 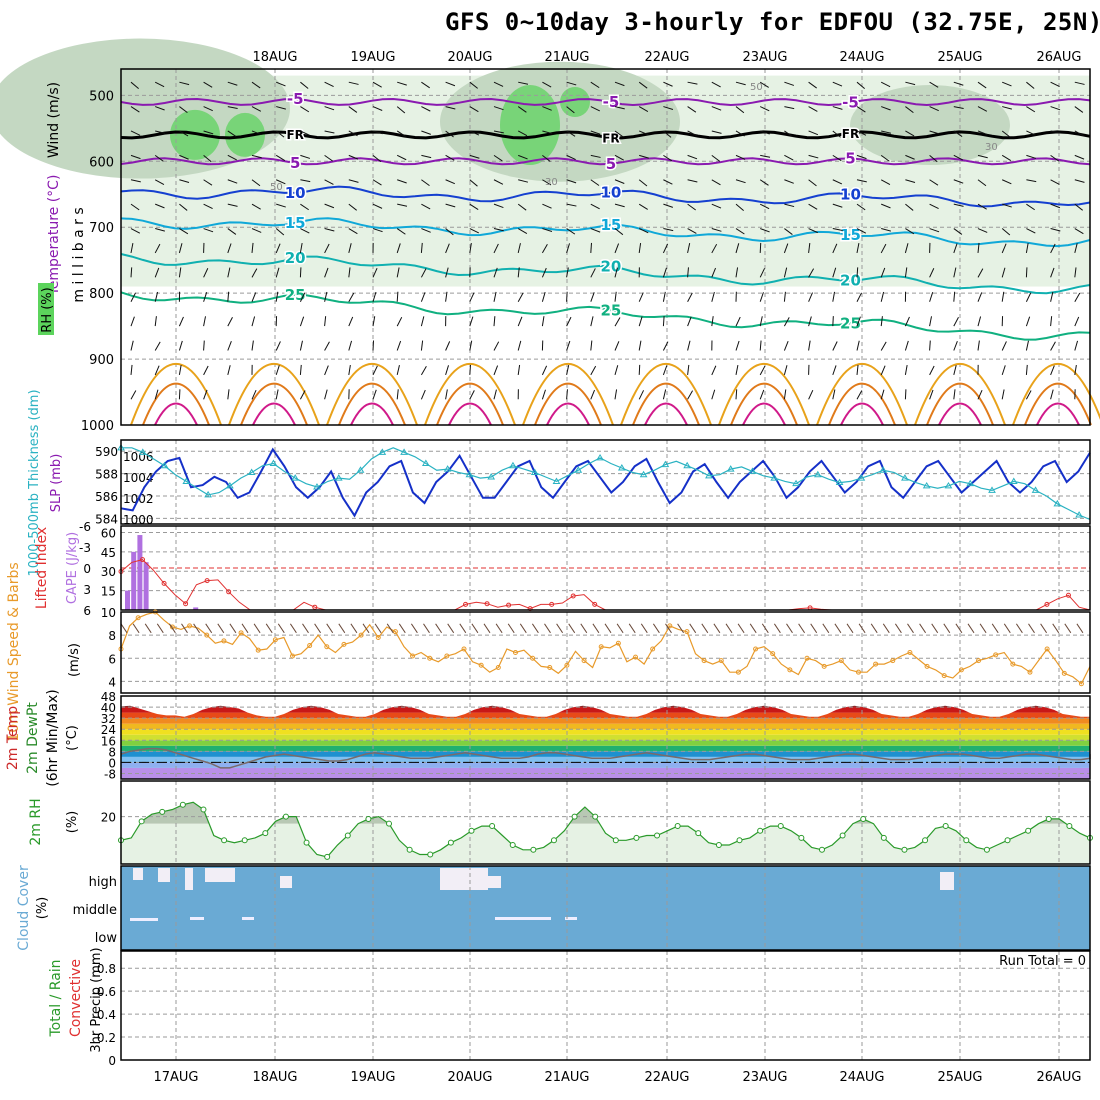 I want to click on rh-shading-medium, so click(x=145, y=108).